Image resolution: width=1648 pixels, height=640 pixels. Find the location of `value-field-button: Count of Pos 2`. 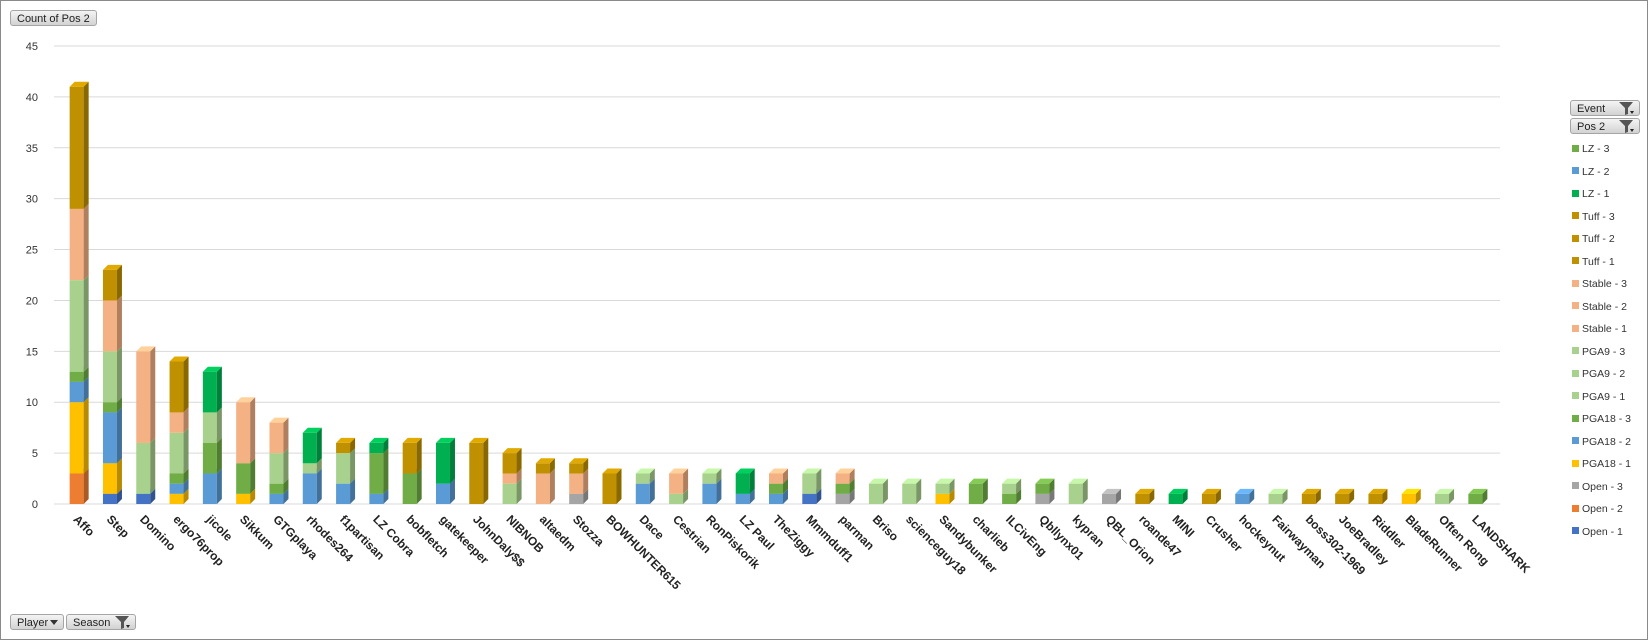

value-field-button: Count of Pos 2 is located at coordinates (53, 18).